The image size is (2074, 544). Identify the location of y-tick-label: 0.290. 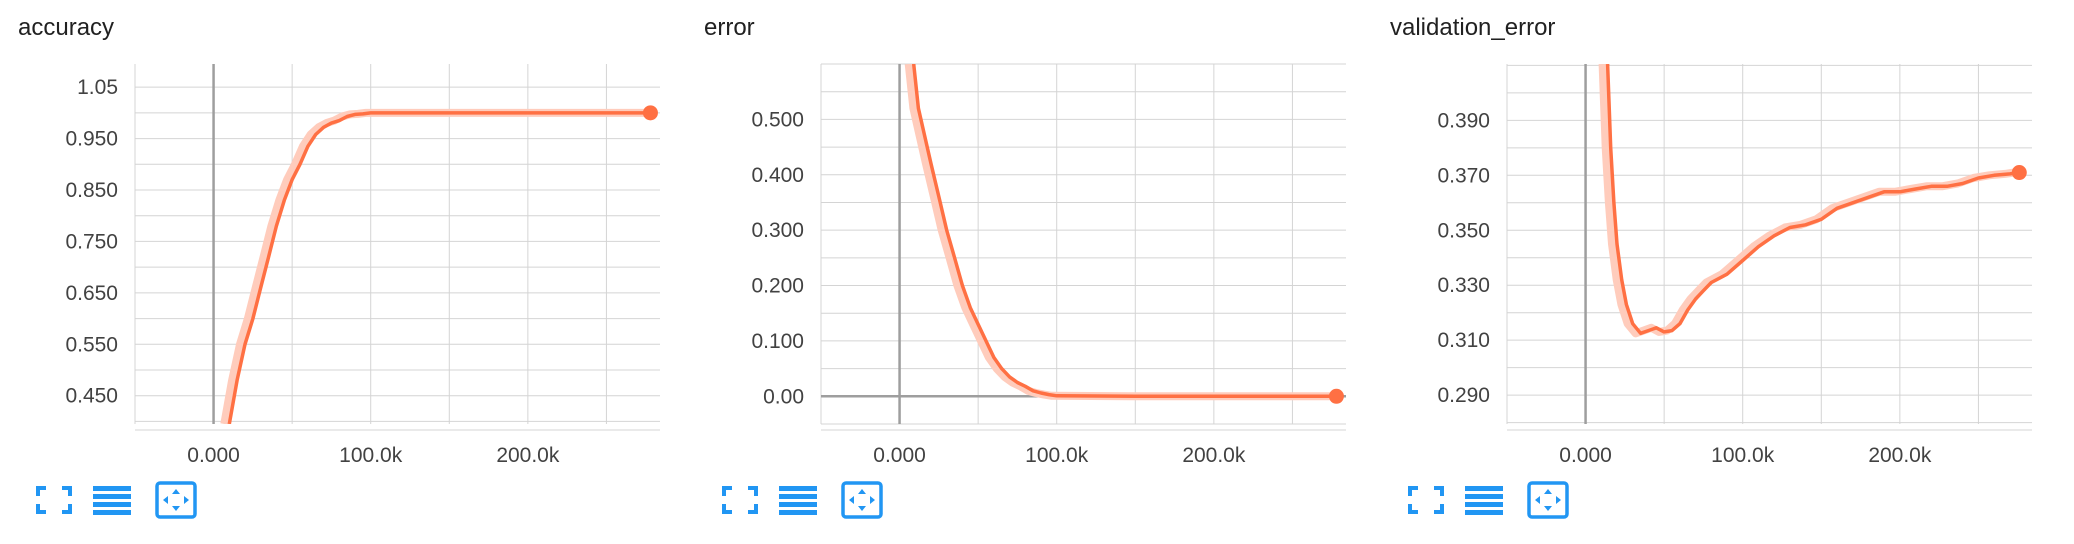
(1463, 395).